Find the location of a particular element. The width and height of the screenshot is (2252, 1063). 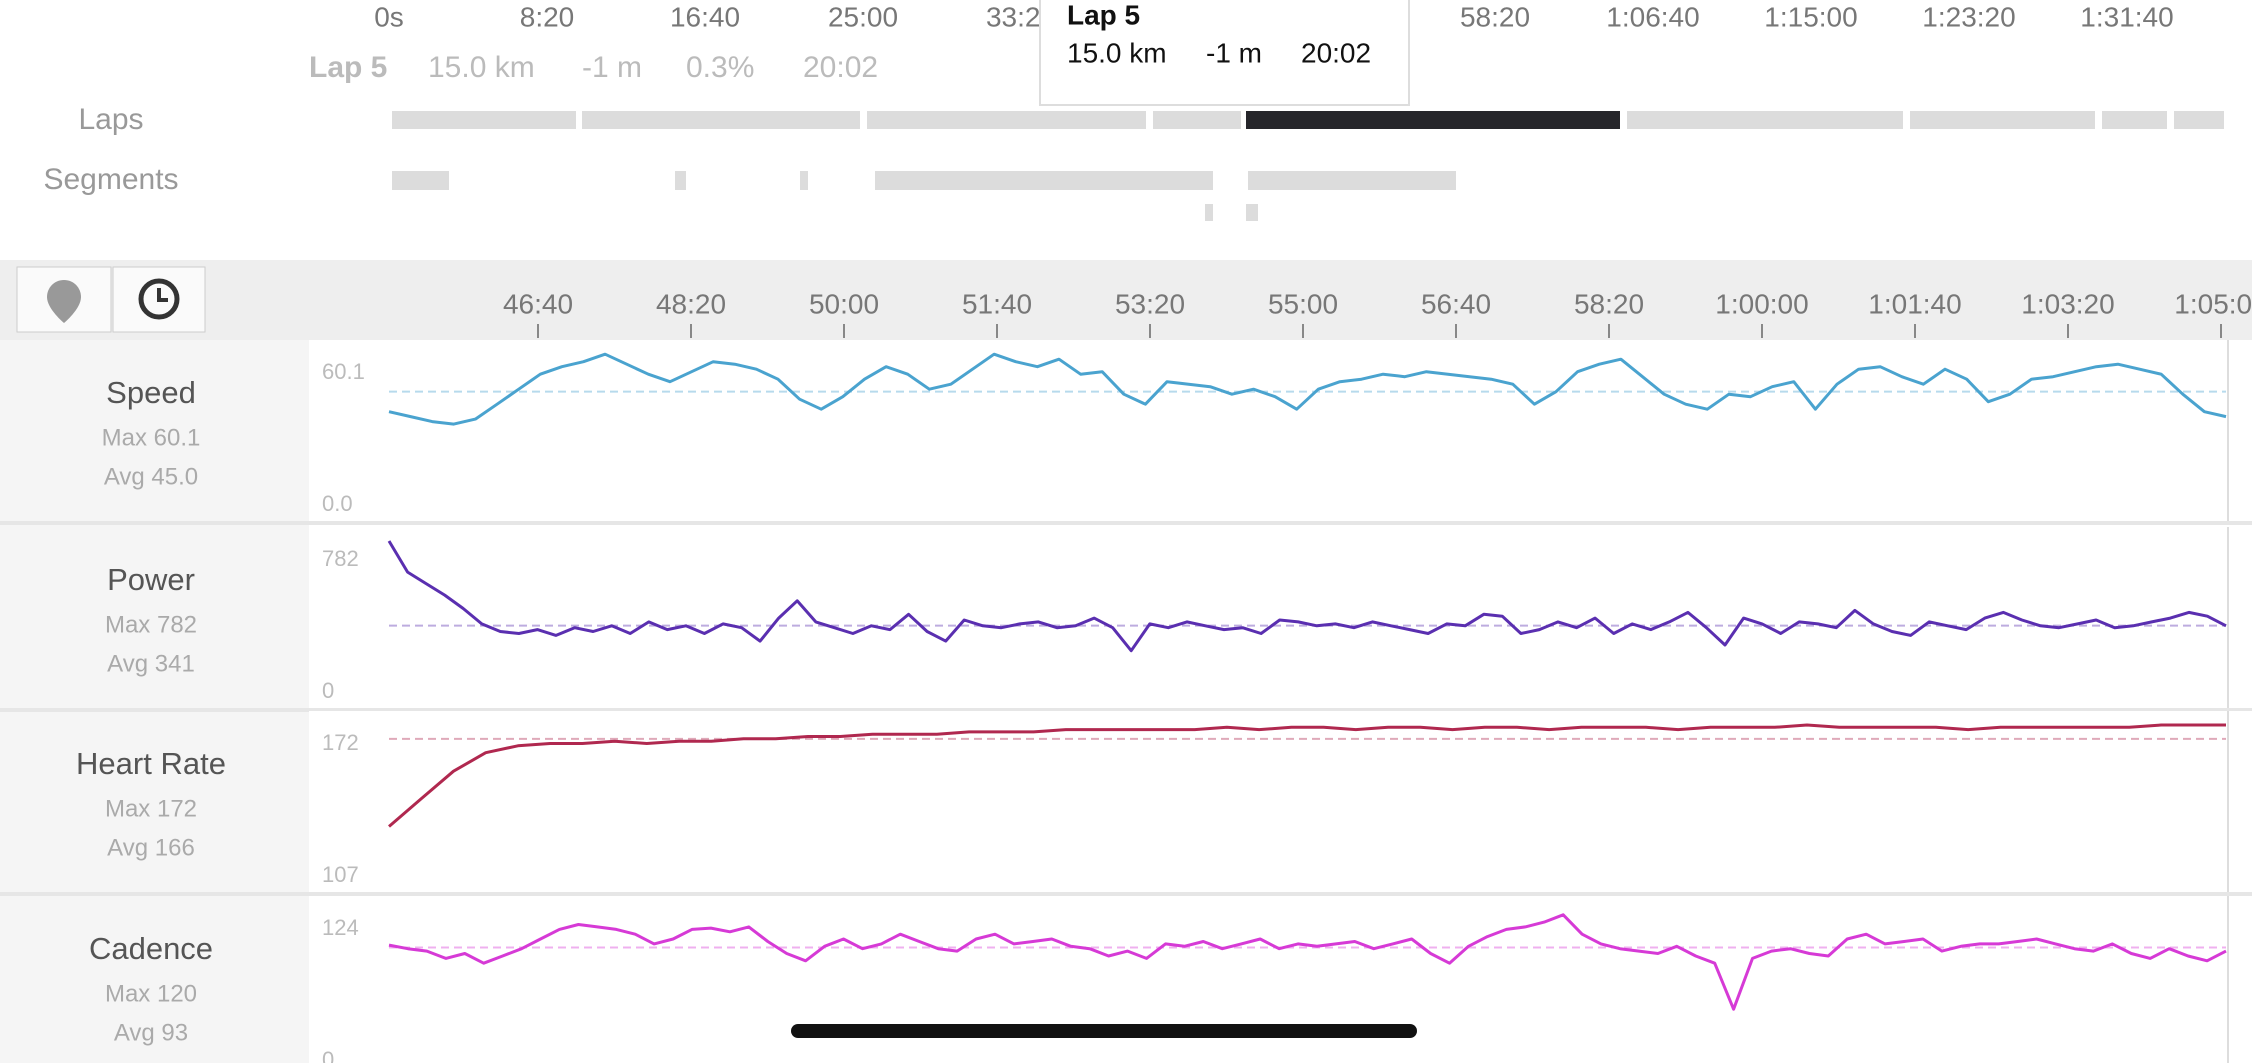

timeline-tick-label: 0s is located at coordinates (389, 16).